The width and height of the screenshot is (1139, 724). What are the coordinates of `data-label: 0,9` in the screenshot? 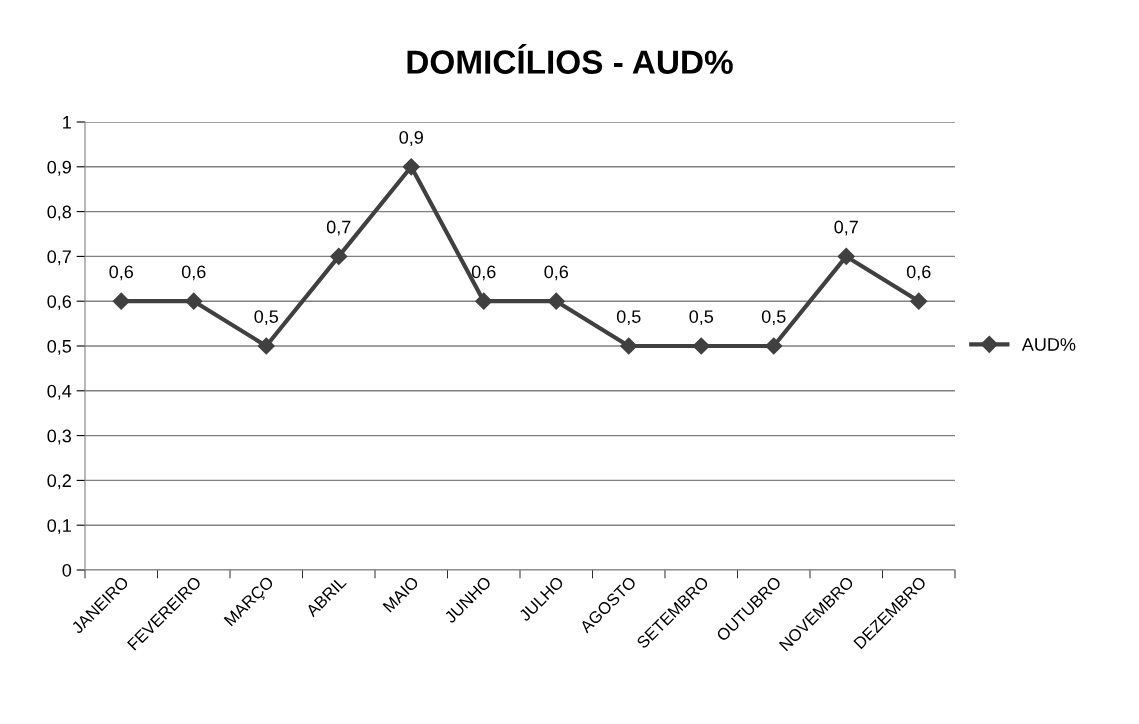 It's located at (411, 138).